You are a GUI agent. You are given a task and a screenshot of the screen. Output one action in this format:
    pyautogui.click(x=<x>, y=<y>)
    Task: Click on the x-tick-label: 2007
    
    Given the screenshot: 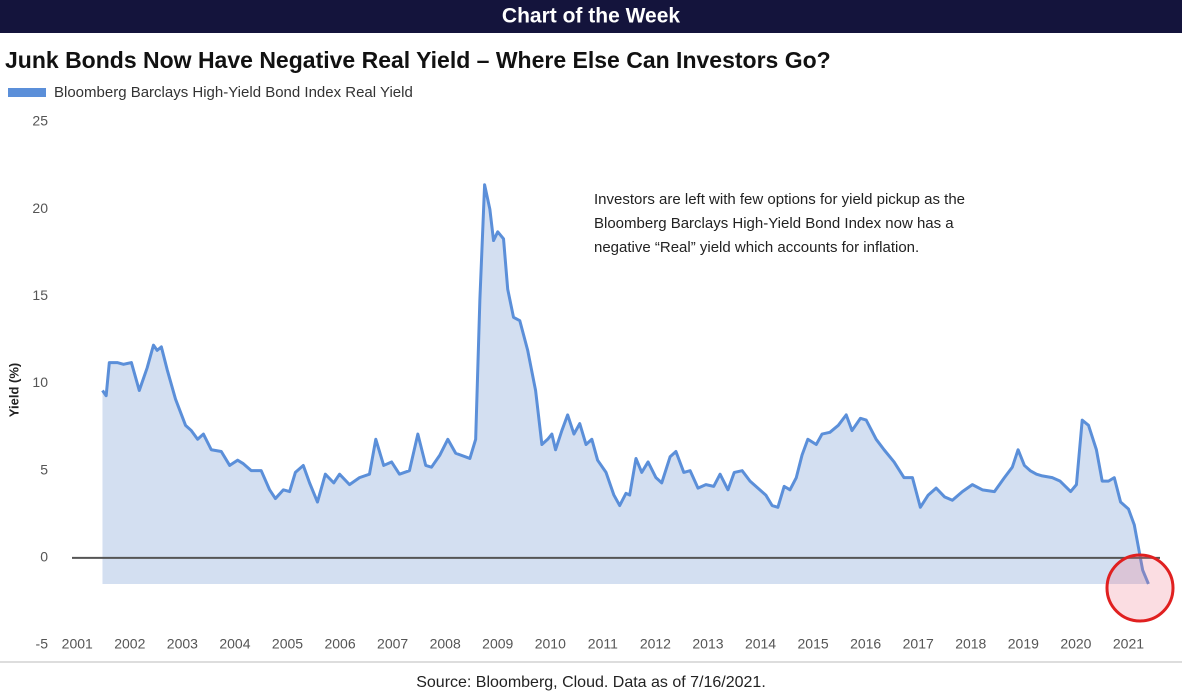 What is the action you would take?
    pyautogui.click(x=392, y=644)
    